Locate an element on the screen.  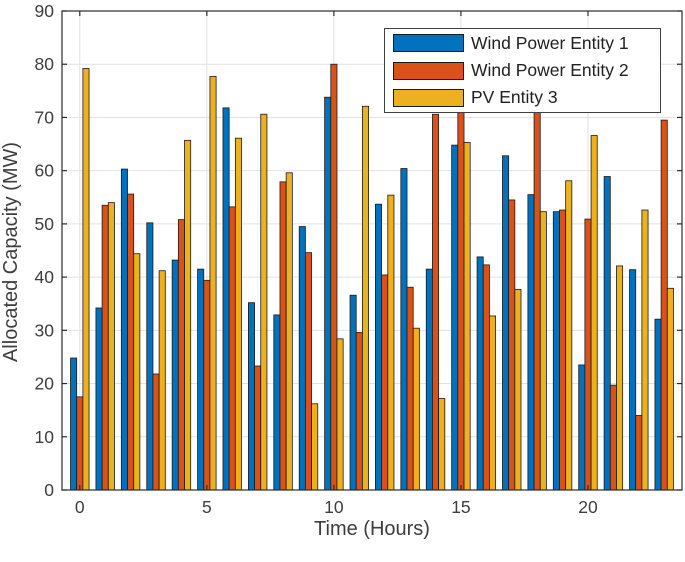
legend-item: Wind Power Entity 2 is located at coordinates (522, 71).